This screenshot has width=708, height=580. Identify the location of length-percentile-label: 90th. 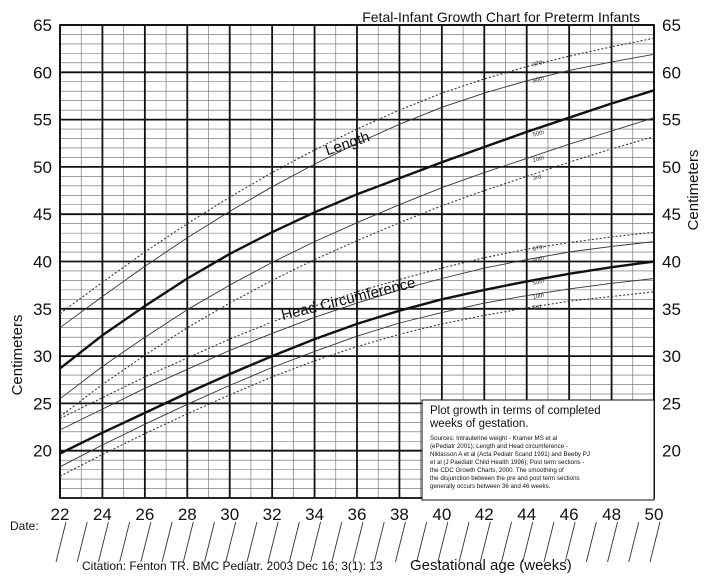
(538, 80).